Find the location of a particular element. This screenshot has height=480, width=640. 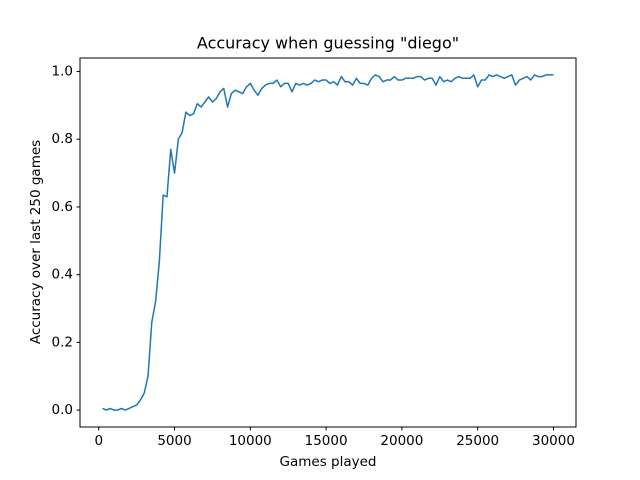

y-tick-label: 0.8 is located at coordinates (62, 139).